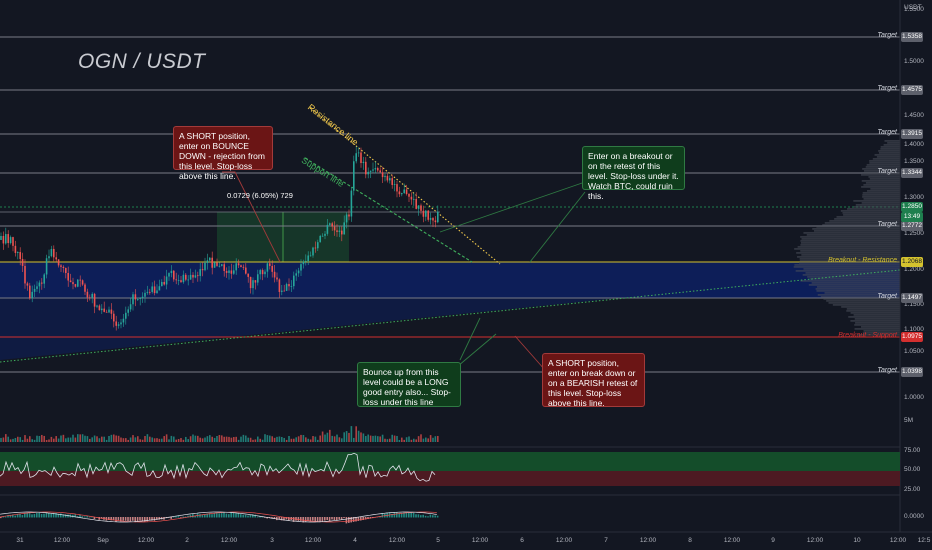 The height and width of the screenshot is (550, 932). Describe the element at coordinates (914, 9) in the screenshot. I see `price-tick: 1.5500` at that location.